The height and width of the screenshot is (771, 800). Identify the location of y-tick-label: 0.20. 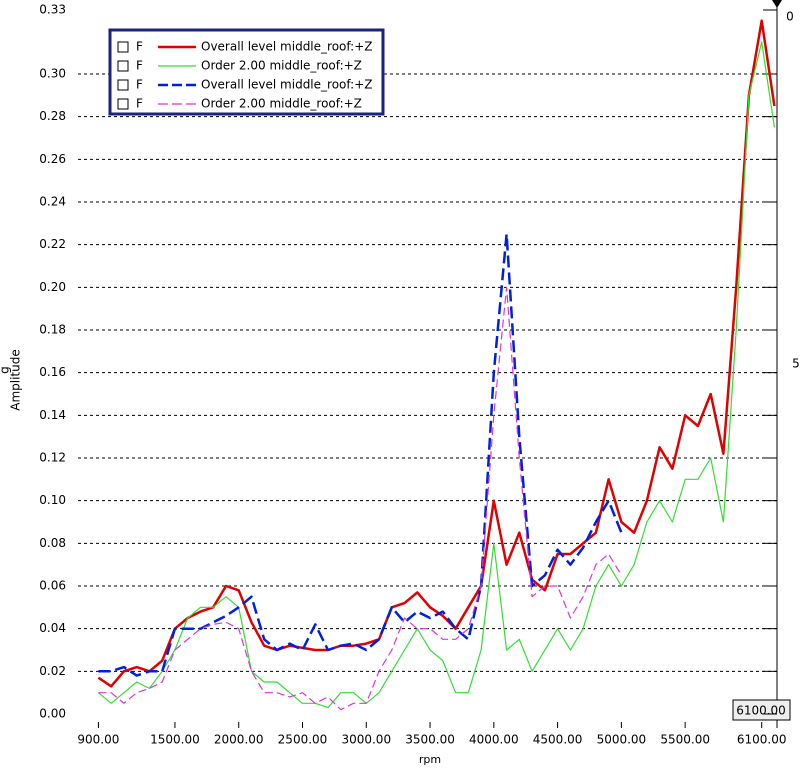
(52, 287).